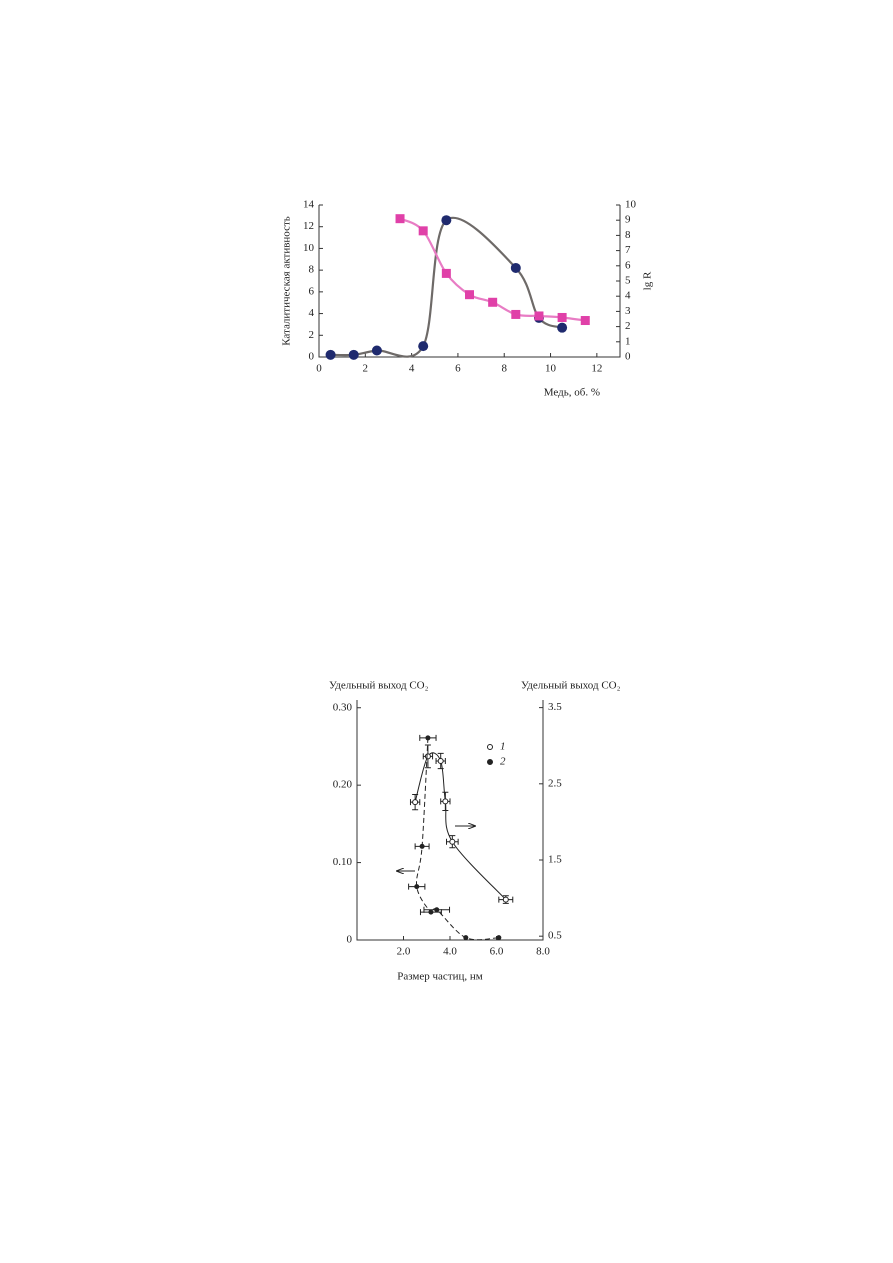 This screenshot has width=893, height=1263. What do you see at coordinates (628, 220) in the screenshot?
I see `y2-tick-label: 9` at bounding box center [628, 220].